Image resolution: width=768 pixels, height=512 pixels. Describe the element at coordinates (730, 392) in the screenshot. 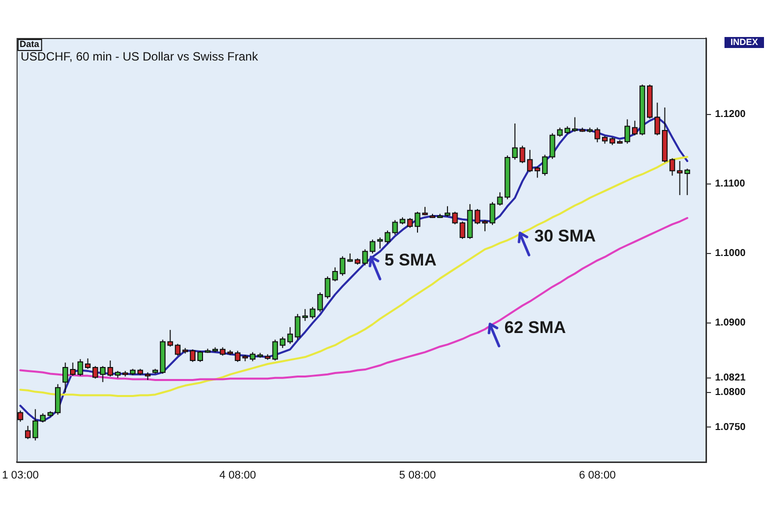

I see `y-tick-label: 1.0800` at that location.